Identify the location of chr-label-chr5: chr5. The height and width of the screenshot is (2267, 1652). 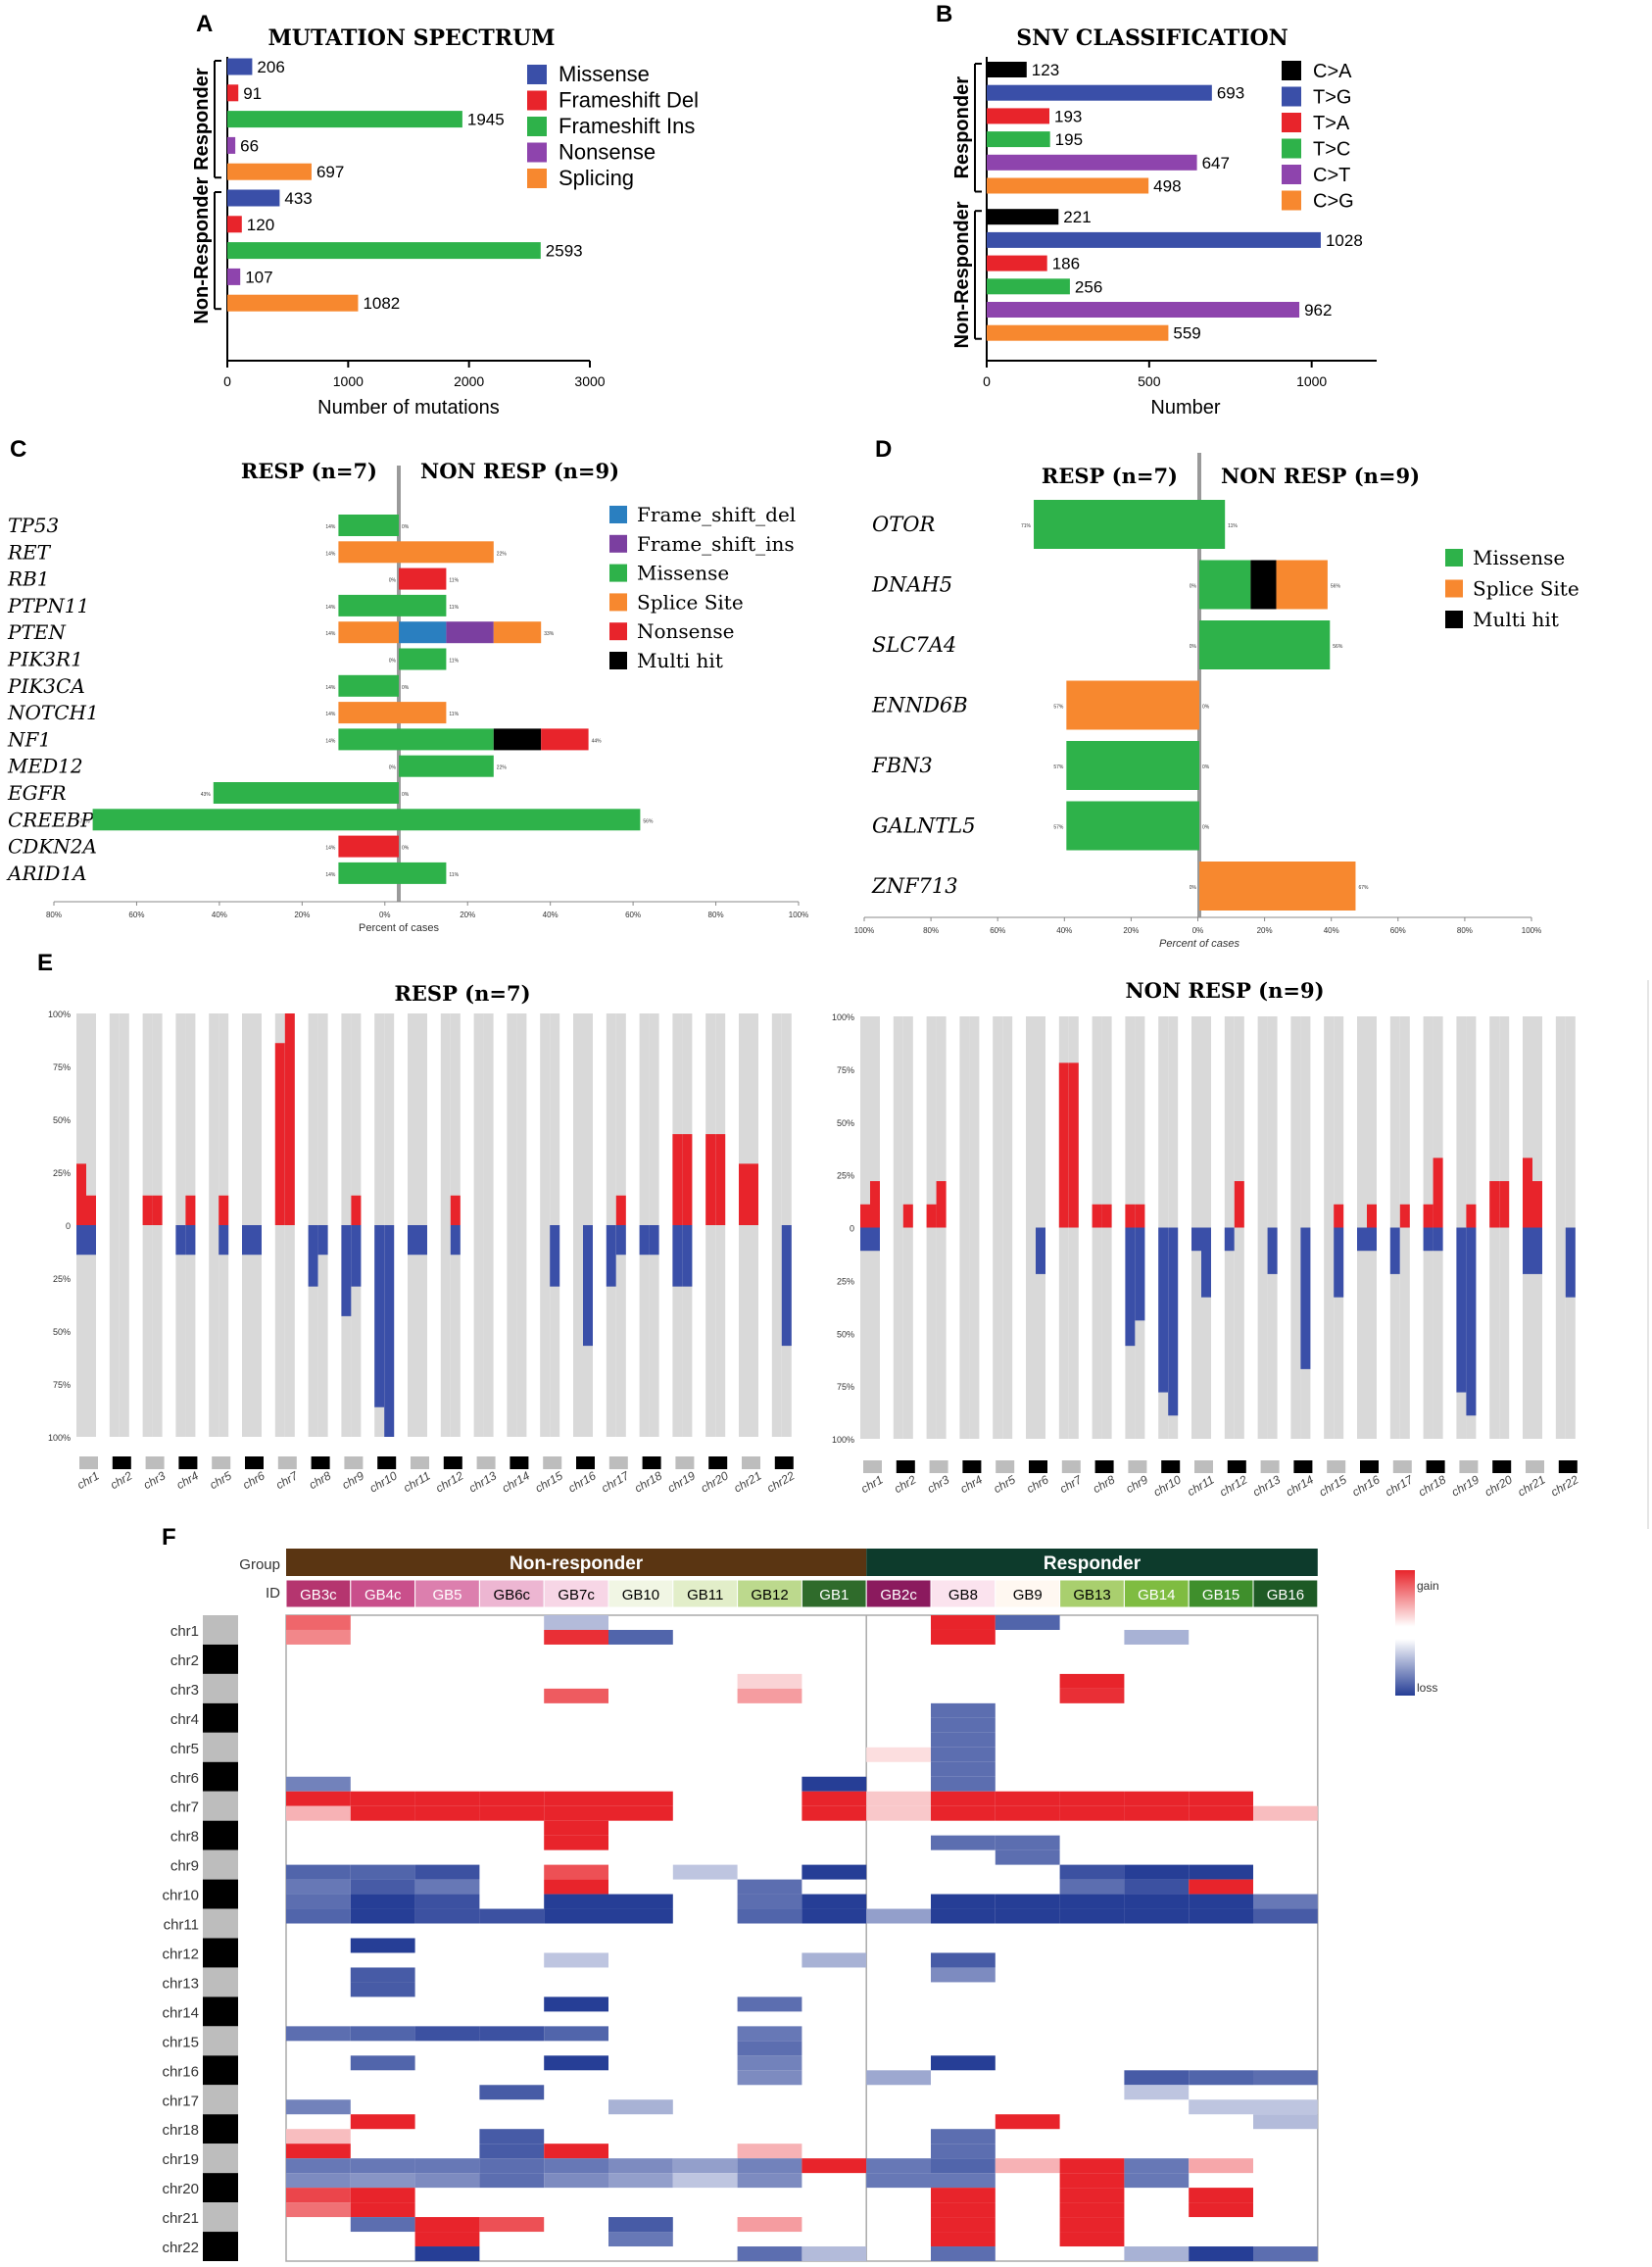
(185, 1749).